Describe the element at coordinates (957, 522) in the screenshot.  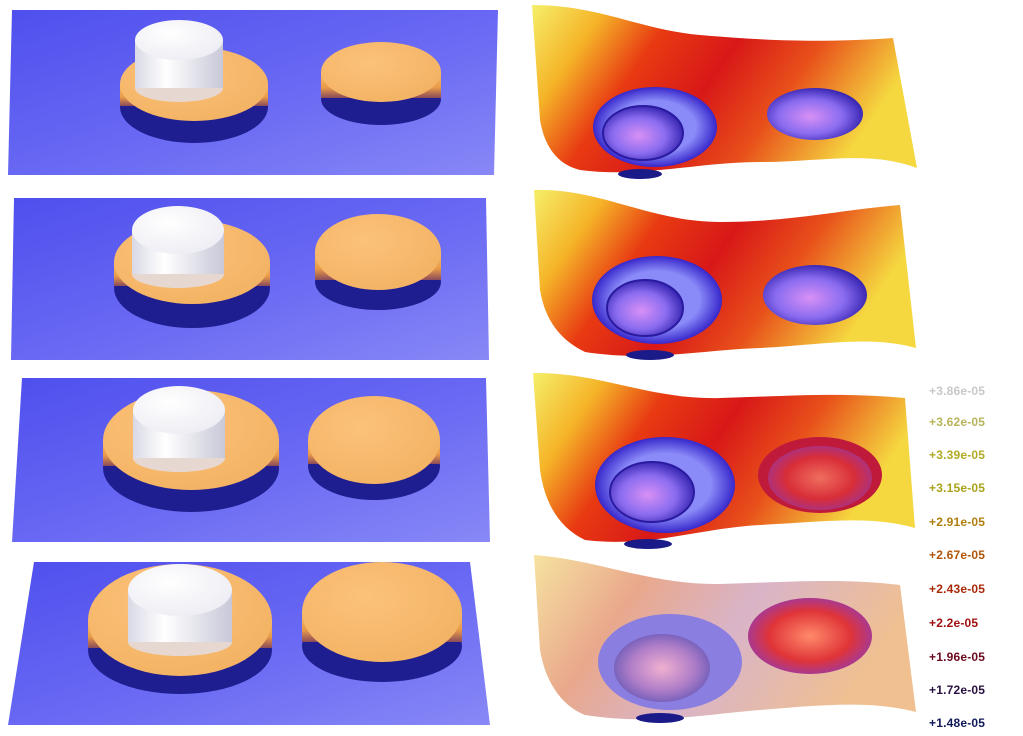
I see `colorbar-label-5: +2.91e-05` at that location.